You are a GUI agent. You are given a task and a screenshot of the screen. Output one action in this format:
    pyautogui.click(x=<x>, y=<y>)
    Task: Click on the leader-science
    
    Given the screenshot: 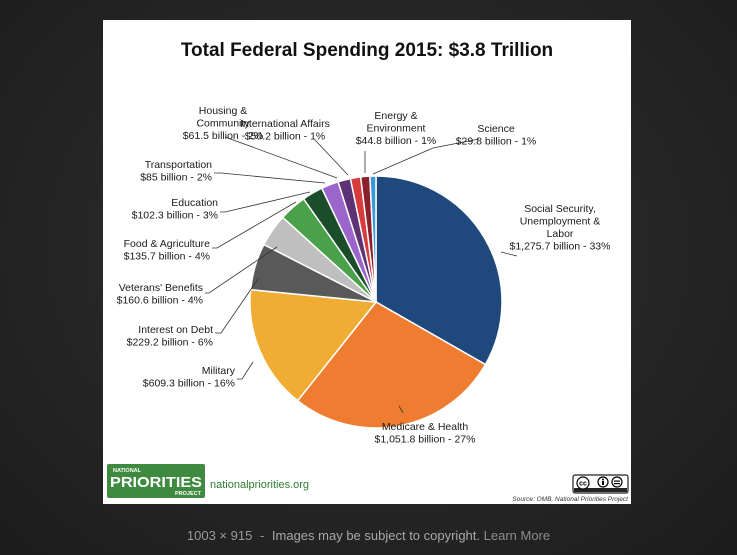 What is the action you would take?
    pyautogui.click(x=426, y=156)
    